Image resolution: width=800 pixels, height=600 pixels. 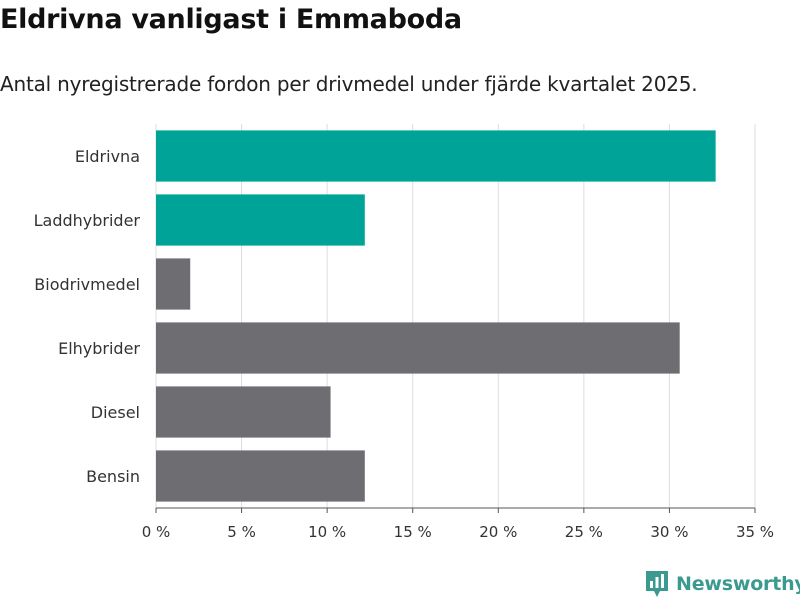 I want to click on x-tick-label: 0 %, so click(x=156, y=532).